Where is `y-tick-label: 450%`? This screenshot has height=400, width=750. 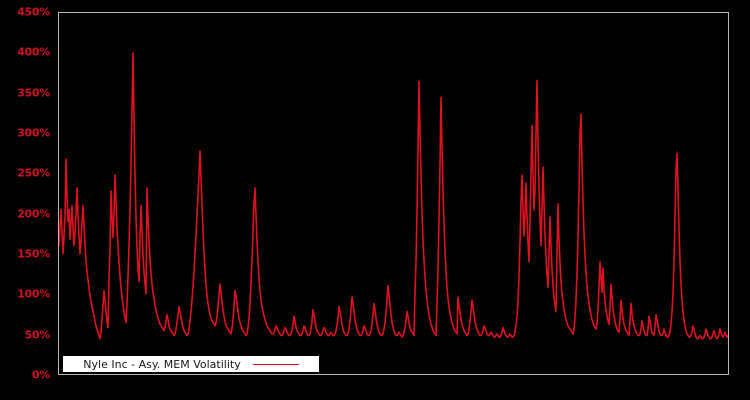
y-tick-label: 450% is located at coordinates (33, 12).